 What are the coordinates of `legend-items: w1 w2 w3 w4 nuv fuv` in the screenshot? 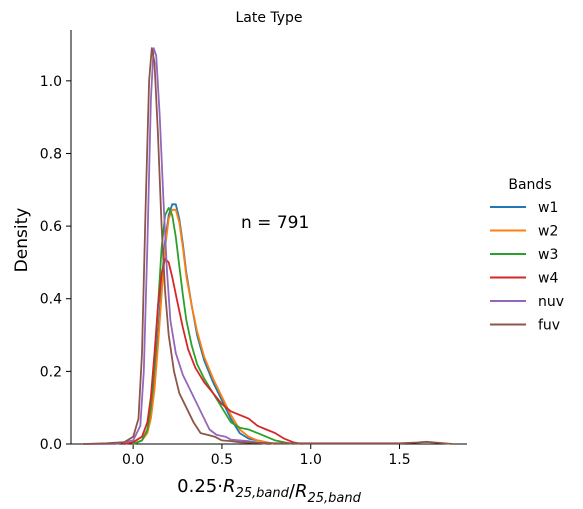 It's located at (527, 267).